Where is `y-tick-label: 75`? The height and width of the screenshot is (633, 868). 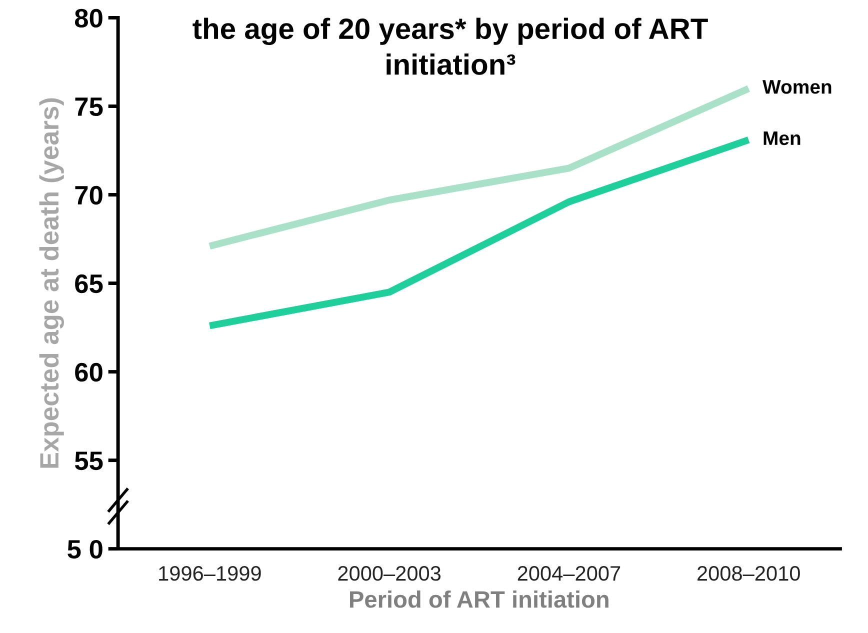
y-tick-label: 75 is located at coordinates (89, 107).